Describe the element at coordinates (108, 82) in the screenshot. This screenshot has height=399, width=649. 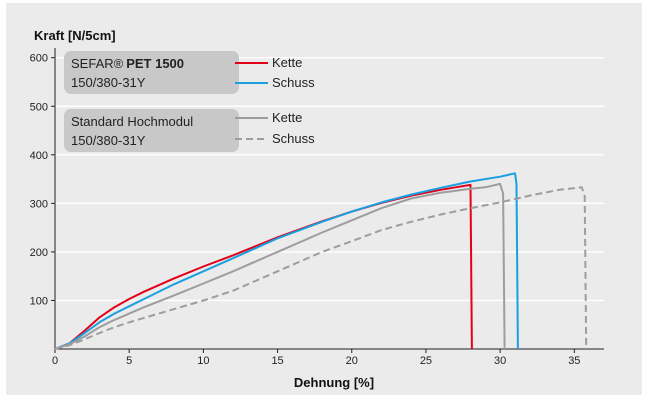
I see `legend-group-1-spec: 150/380-31Y` at that location.